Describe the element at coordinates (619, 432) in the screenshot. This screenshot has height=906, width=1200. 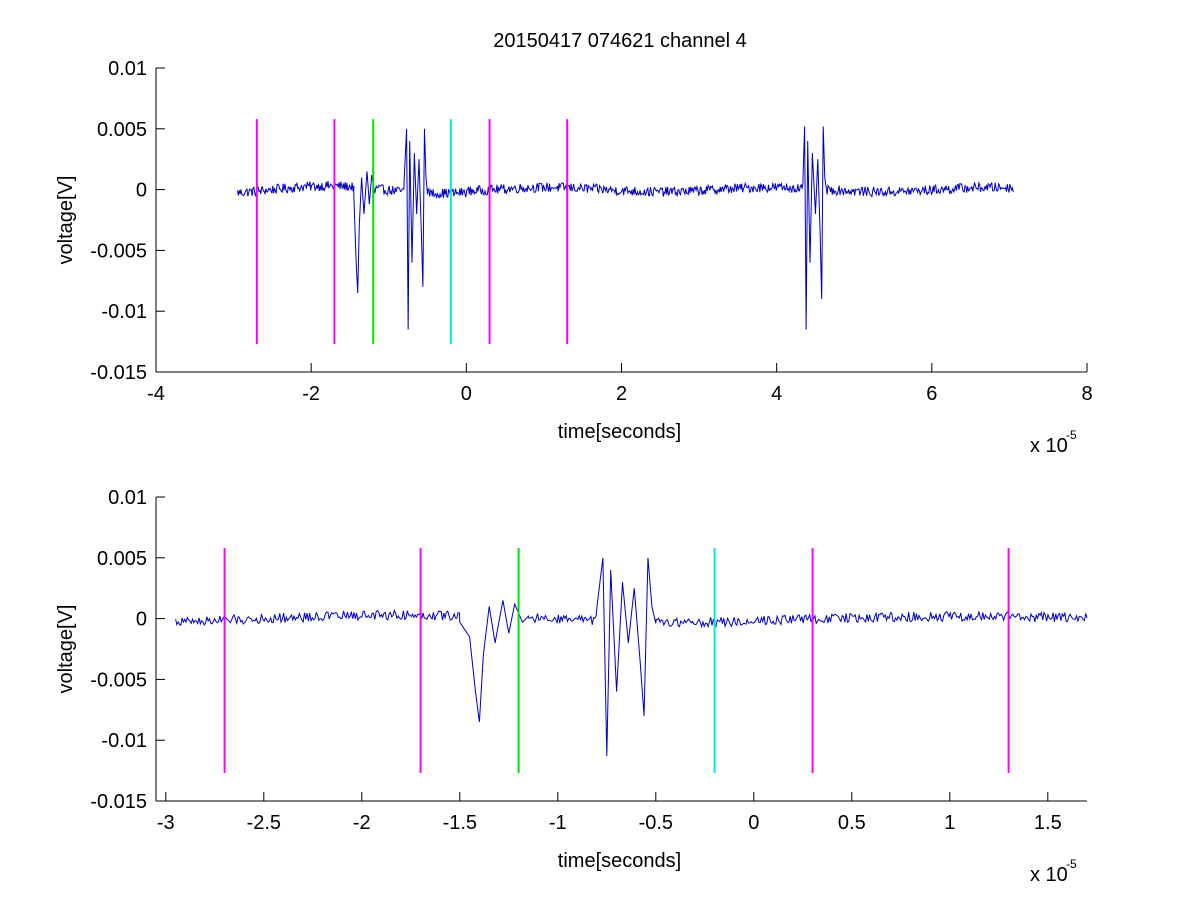
I see `top-x-axis-label: time[seconds]` at that location.